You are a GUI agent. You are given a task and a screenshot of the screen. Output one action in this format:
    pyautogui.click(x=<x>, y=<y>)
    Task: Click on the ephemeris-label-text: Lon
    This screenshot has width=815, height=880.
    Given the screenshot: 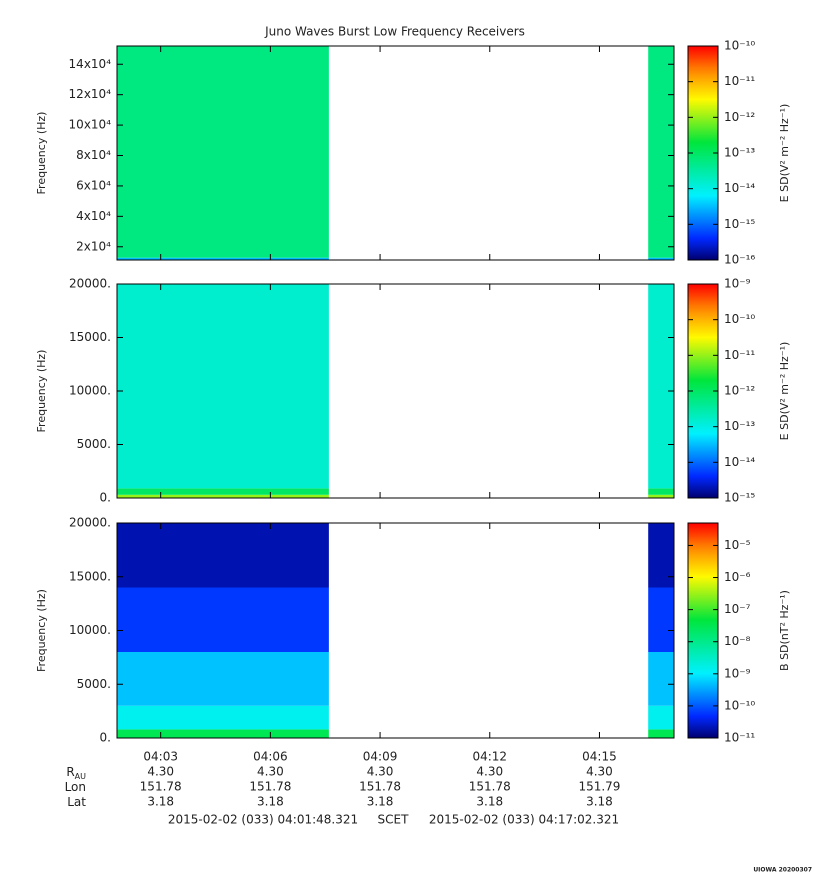 What is the action you would take?
    pyautogui.click(x=75, y=787)
    